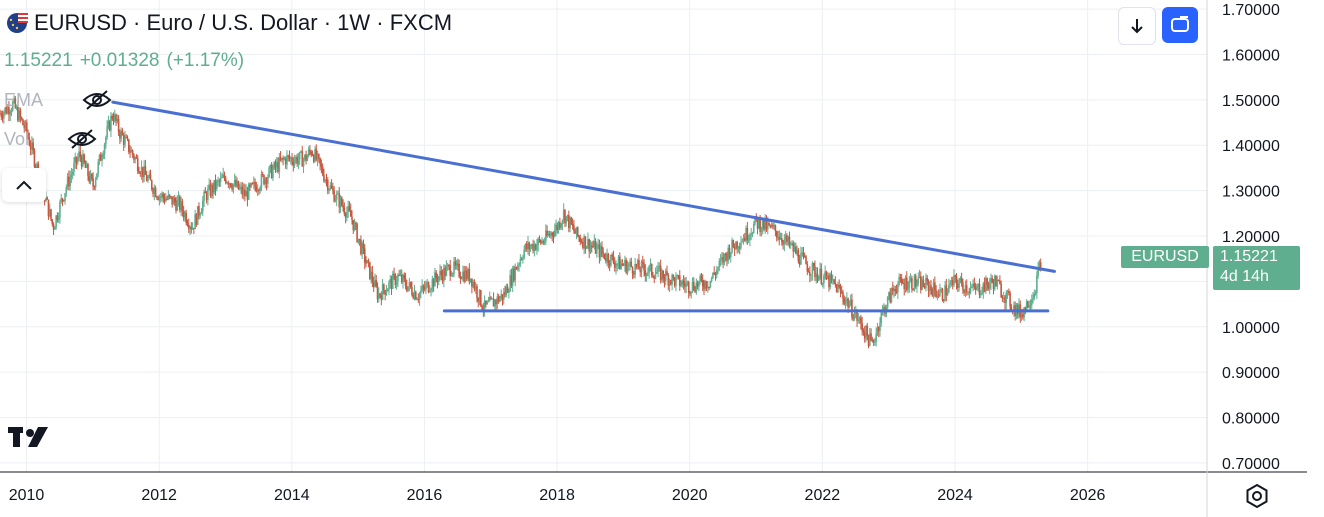 The height and width of the screenshot is (517, 1324). I want to click on y-tick-label: 0.70000, so click(1251, 464).